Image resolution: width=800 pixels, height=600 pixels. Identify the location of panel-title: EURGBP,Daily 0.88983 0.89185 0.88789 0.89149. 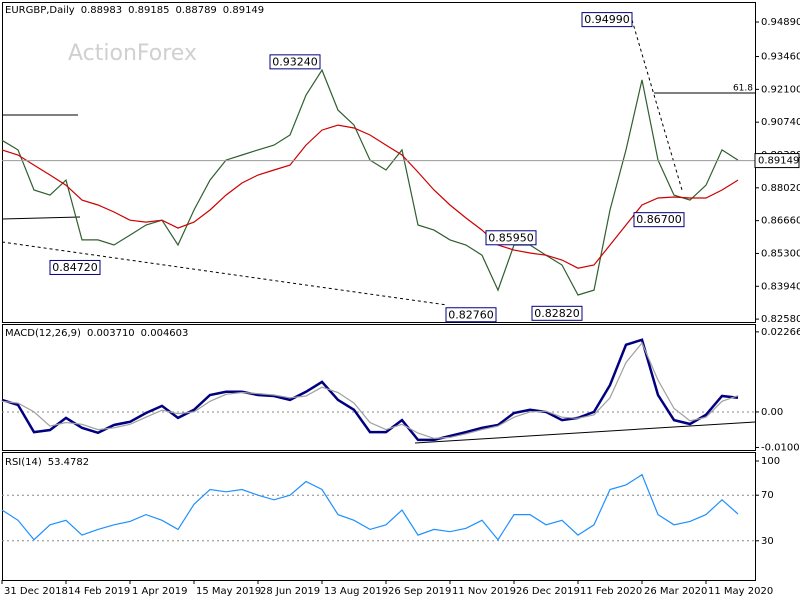
(134, 10).